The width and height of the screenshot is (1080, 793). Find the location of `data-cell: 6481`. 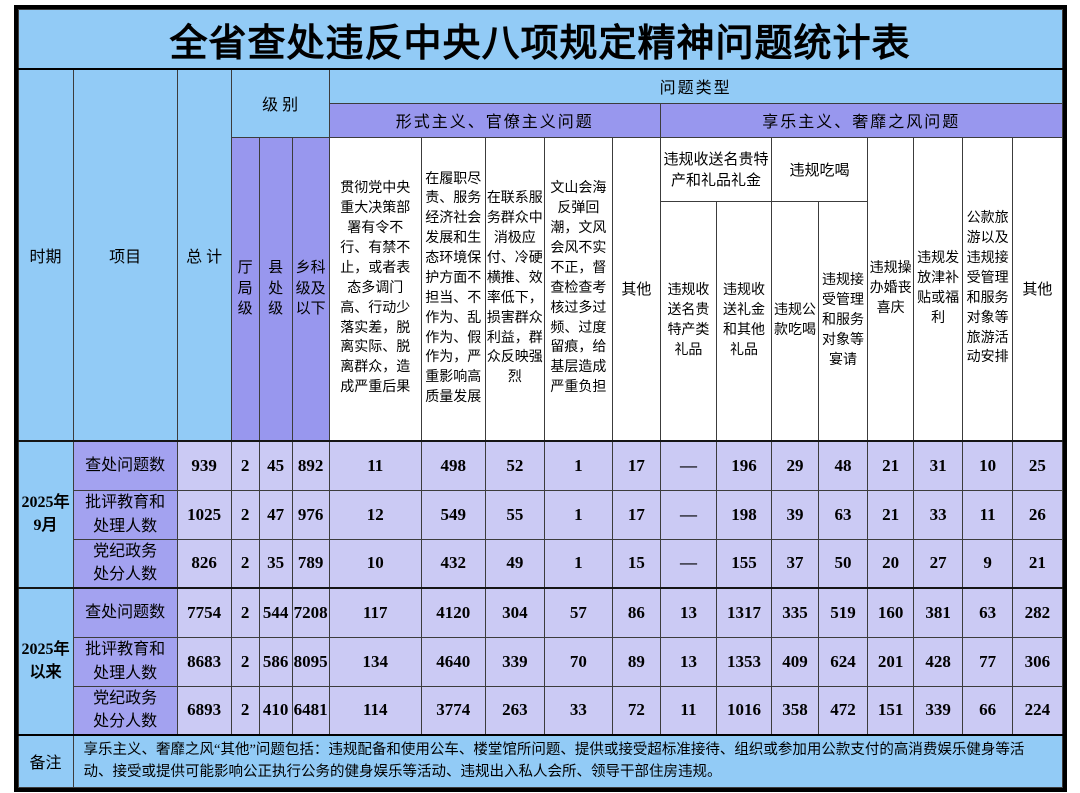

data-cell: 6481 is located at coordinates (310, 710).